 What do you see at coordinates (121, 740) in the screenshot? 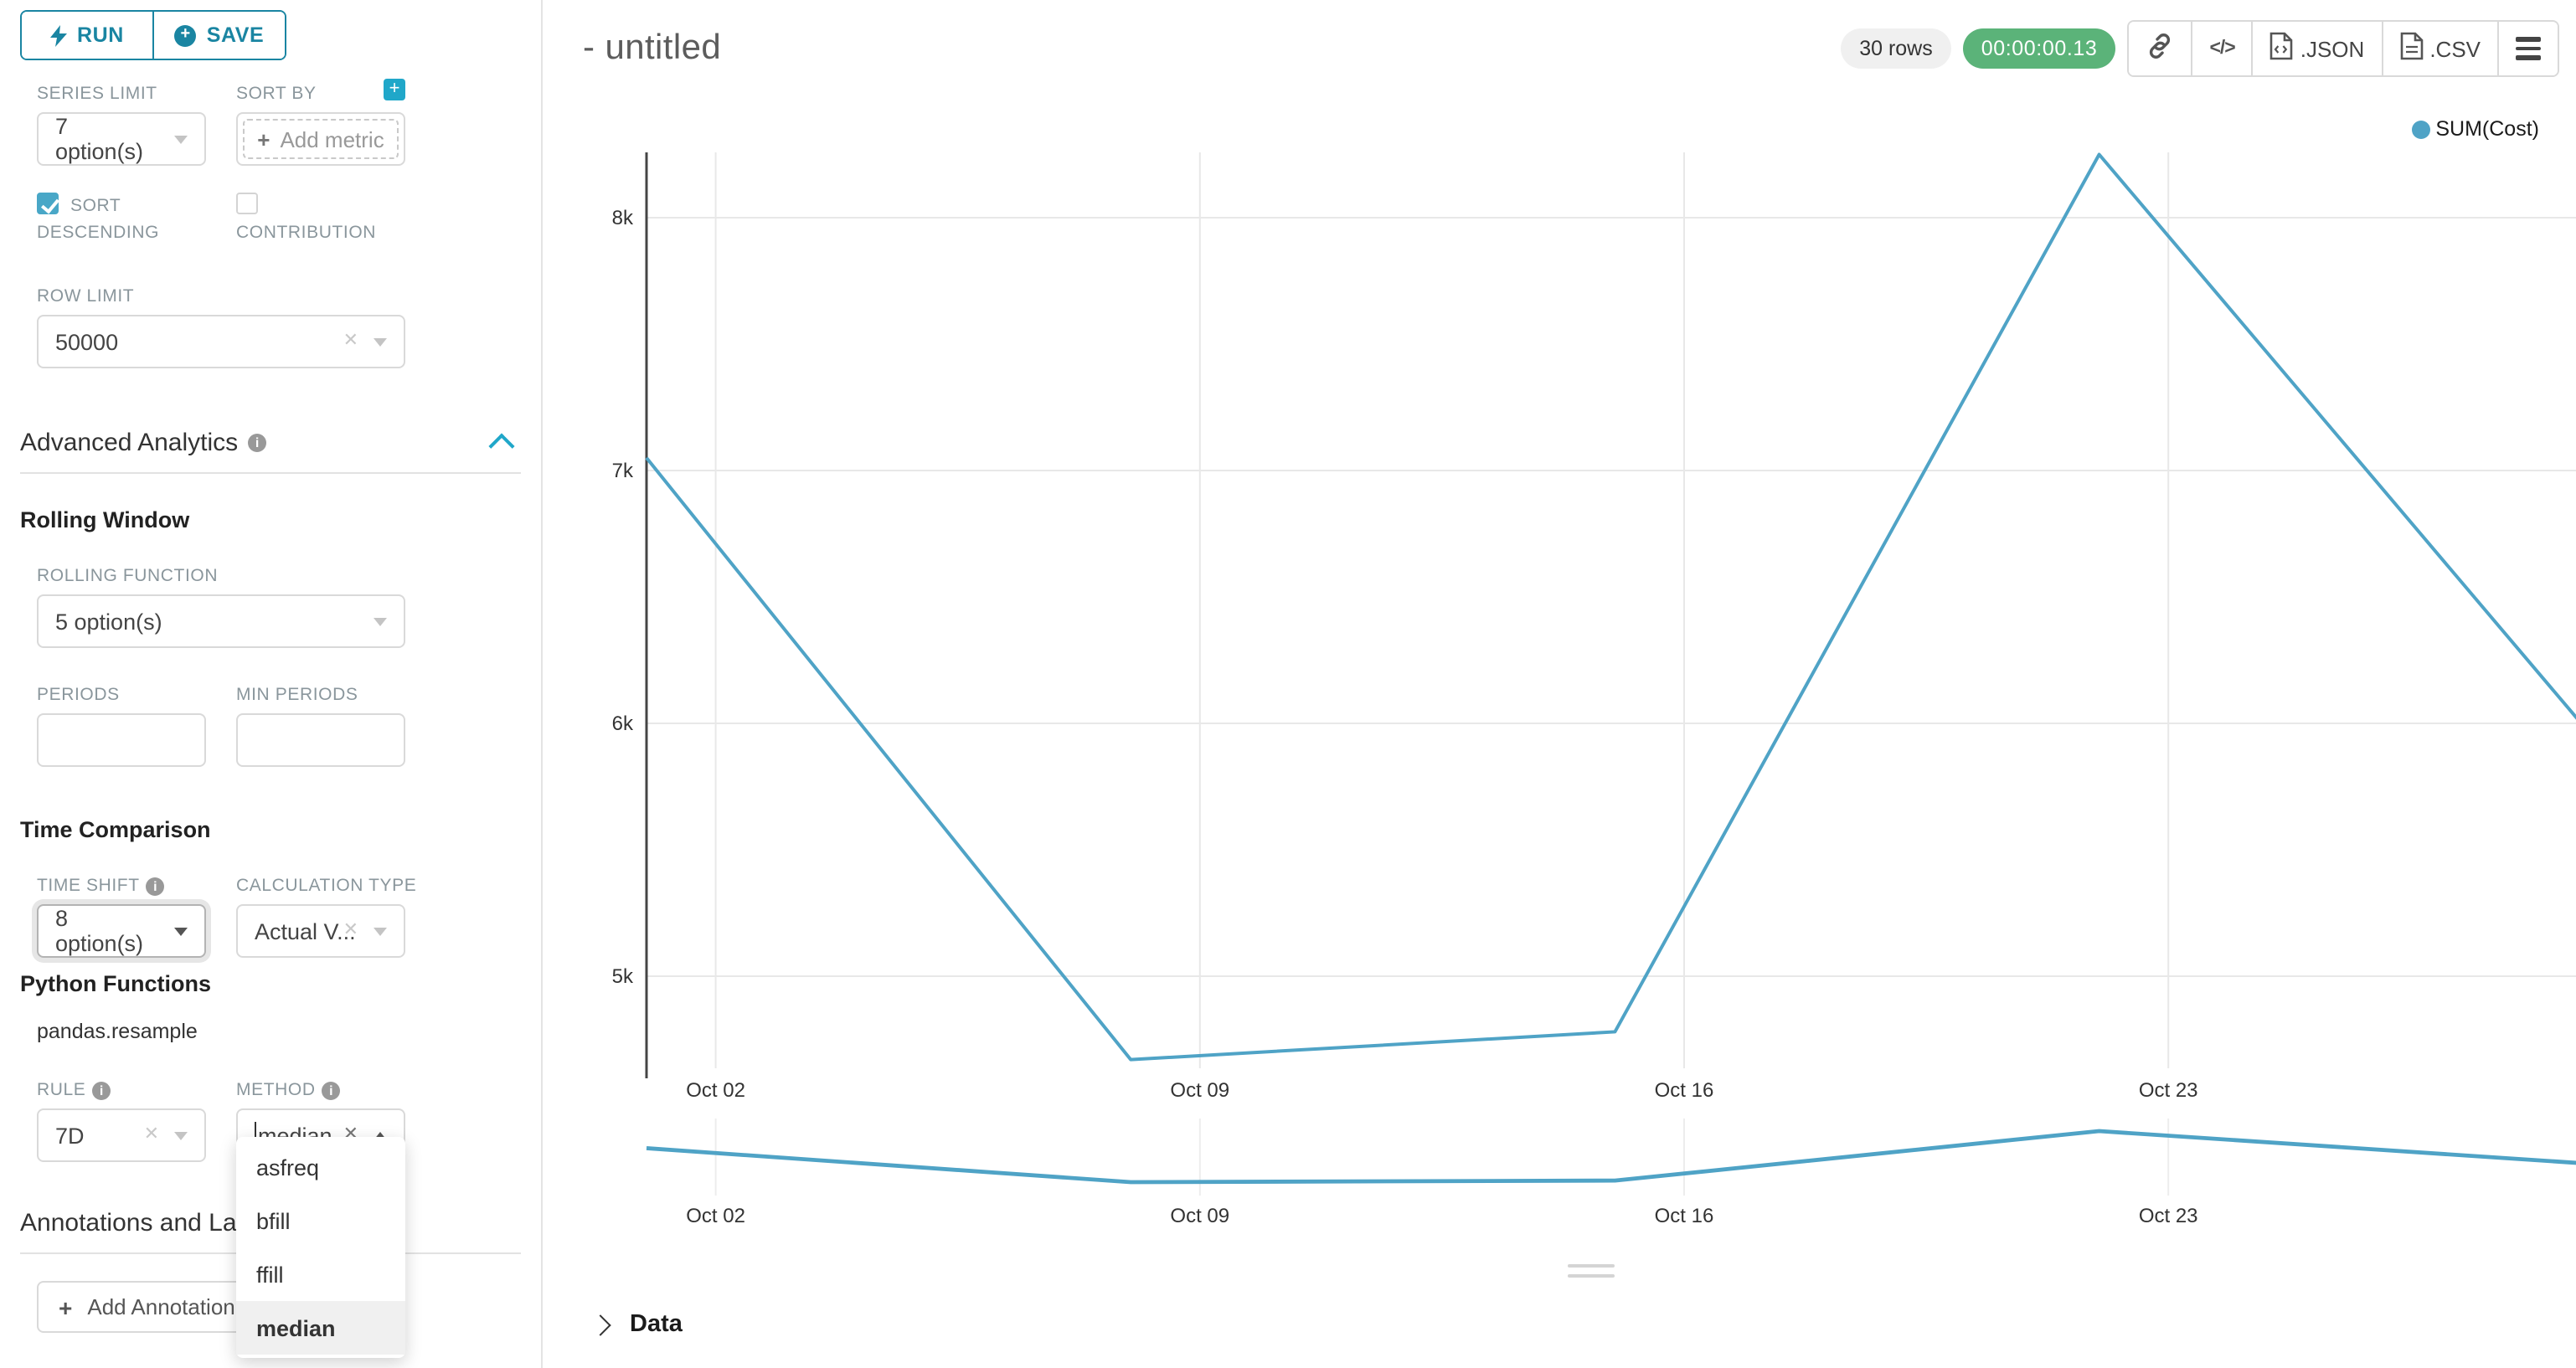
I see `periods-input` at bounding box center [121, 740].